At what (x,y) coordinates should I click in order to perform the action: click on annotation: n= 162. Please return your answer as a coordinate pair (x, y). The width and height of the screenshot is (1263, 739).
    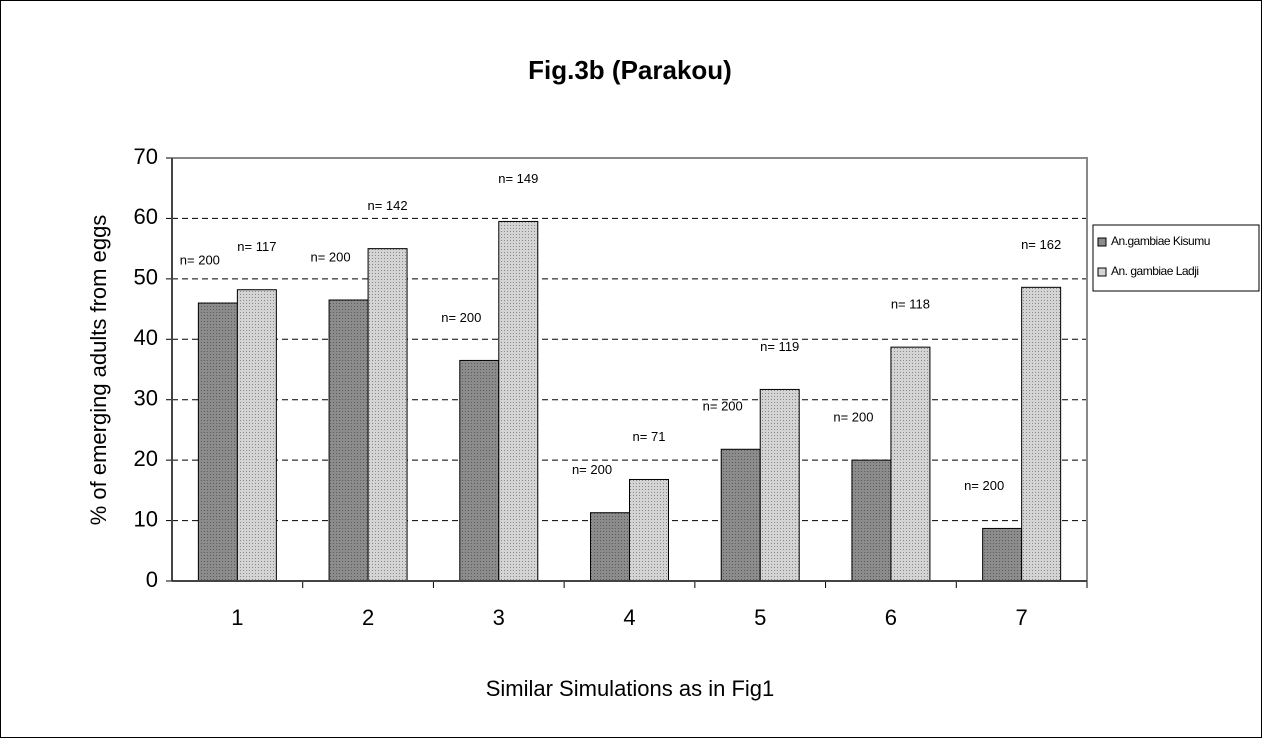
    Looking at the image, I should click on (1041, 244).